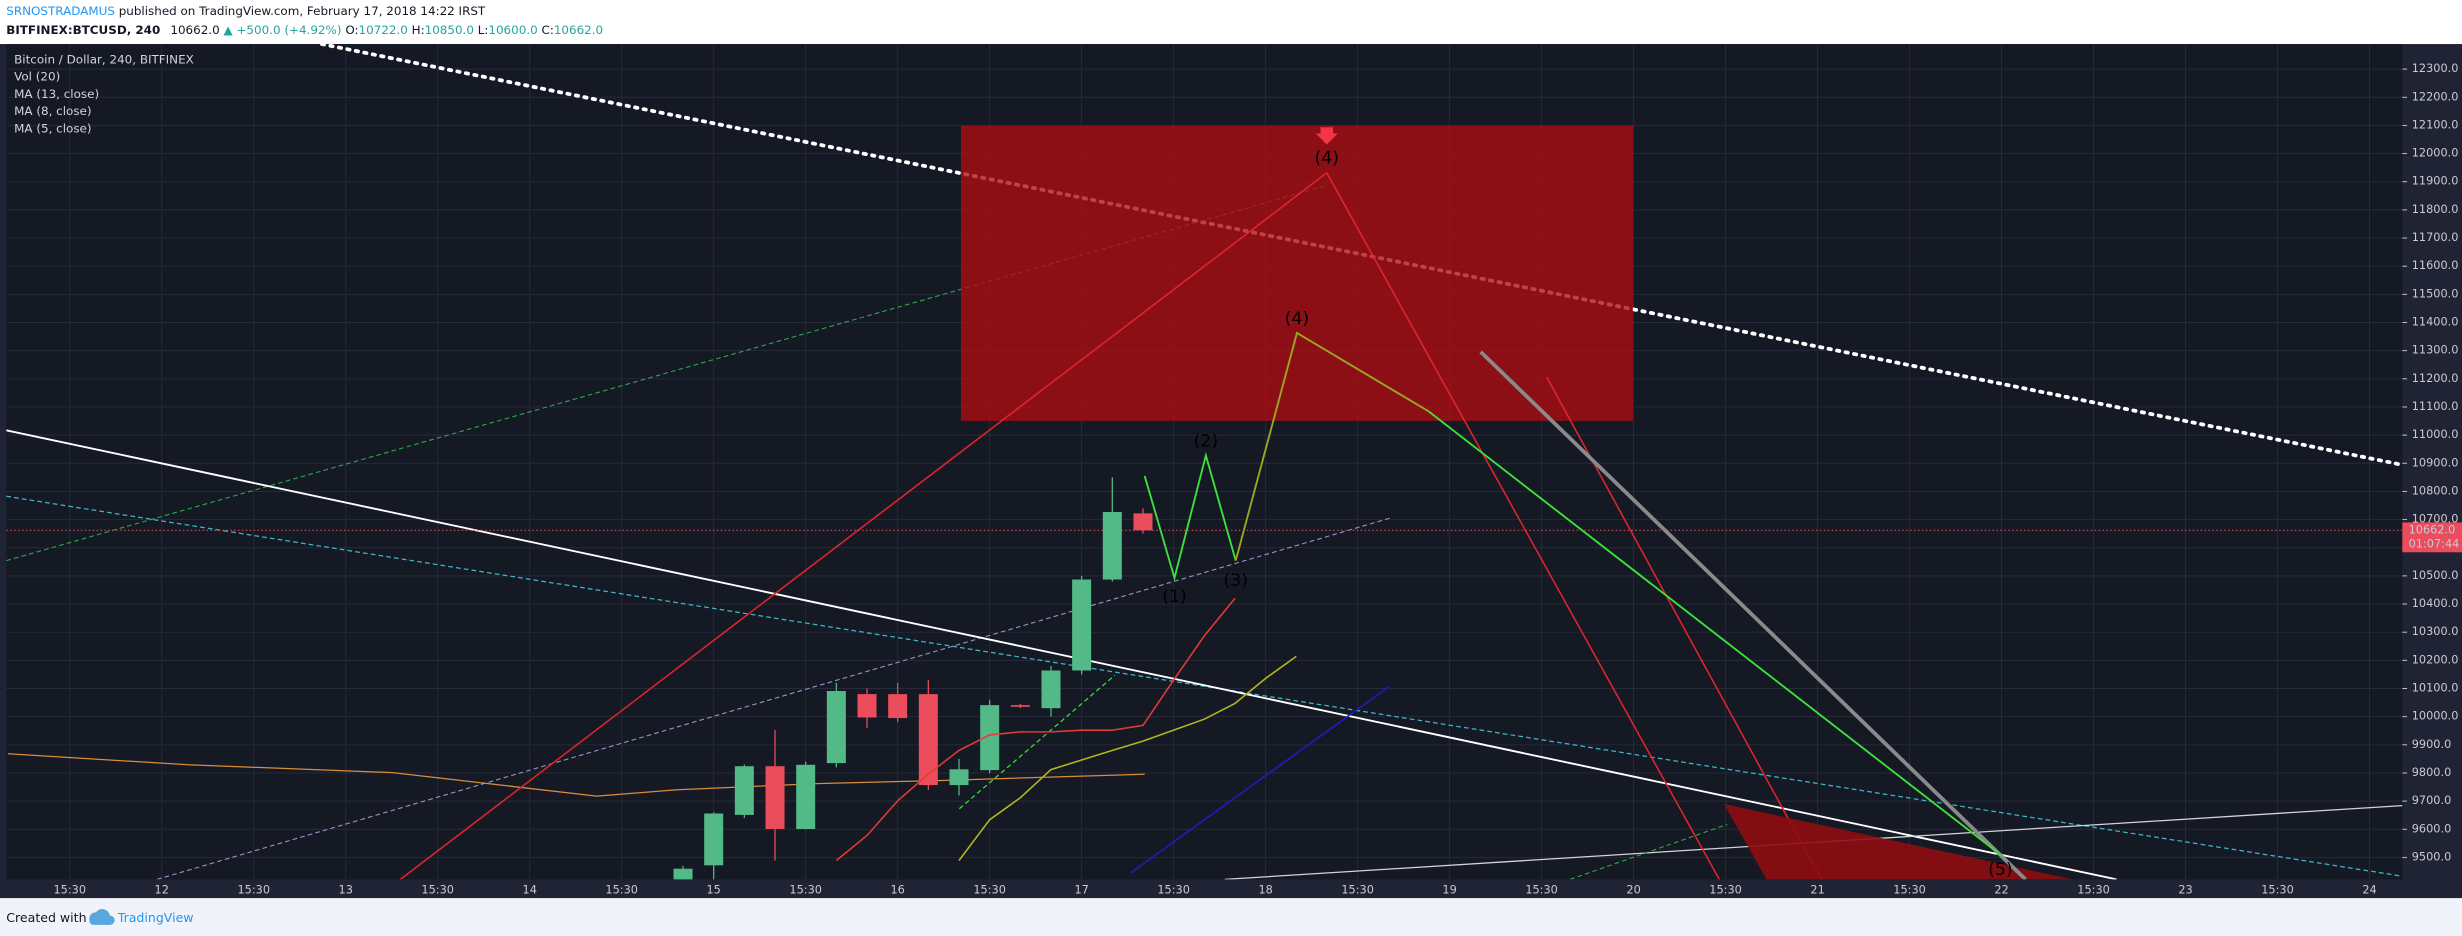 This screenshot has width=2462, height=936. Describe the element at coordinates (2435, 321) in the screenshot. I see `y-tick-label: 11400.0` at that location.